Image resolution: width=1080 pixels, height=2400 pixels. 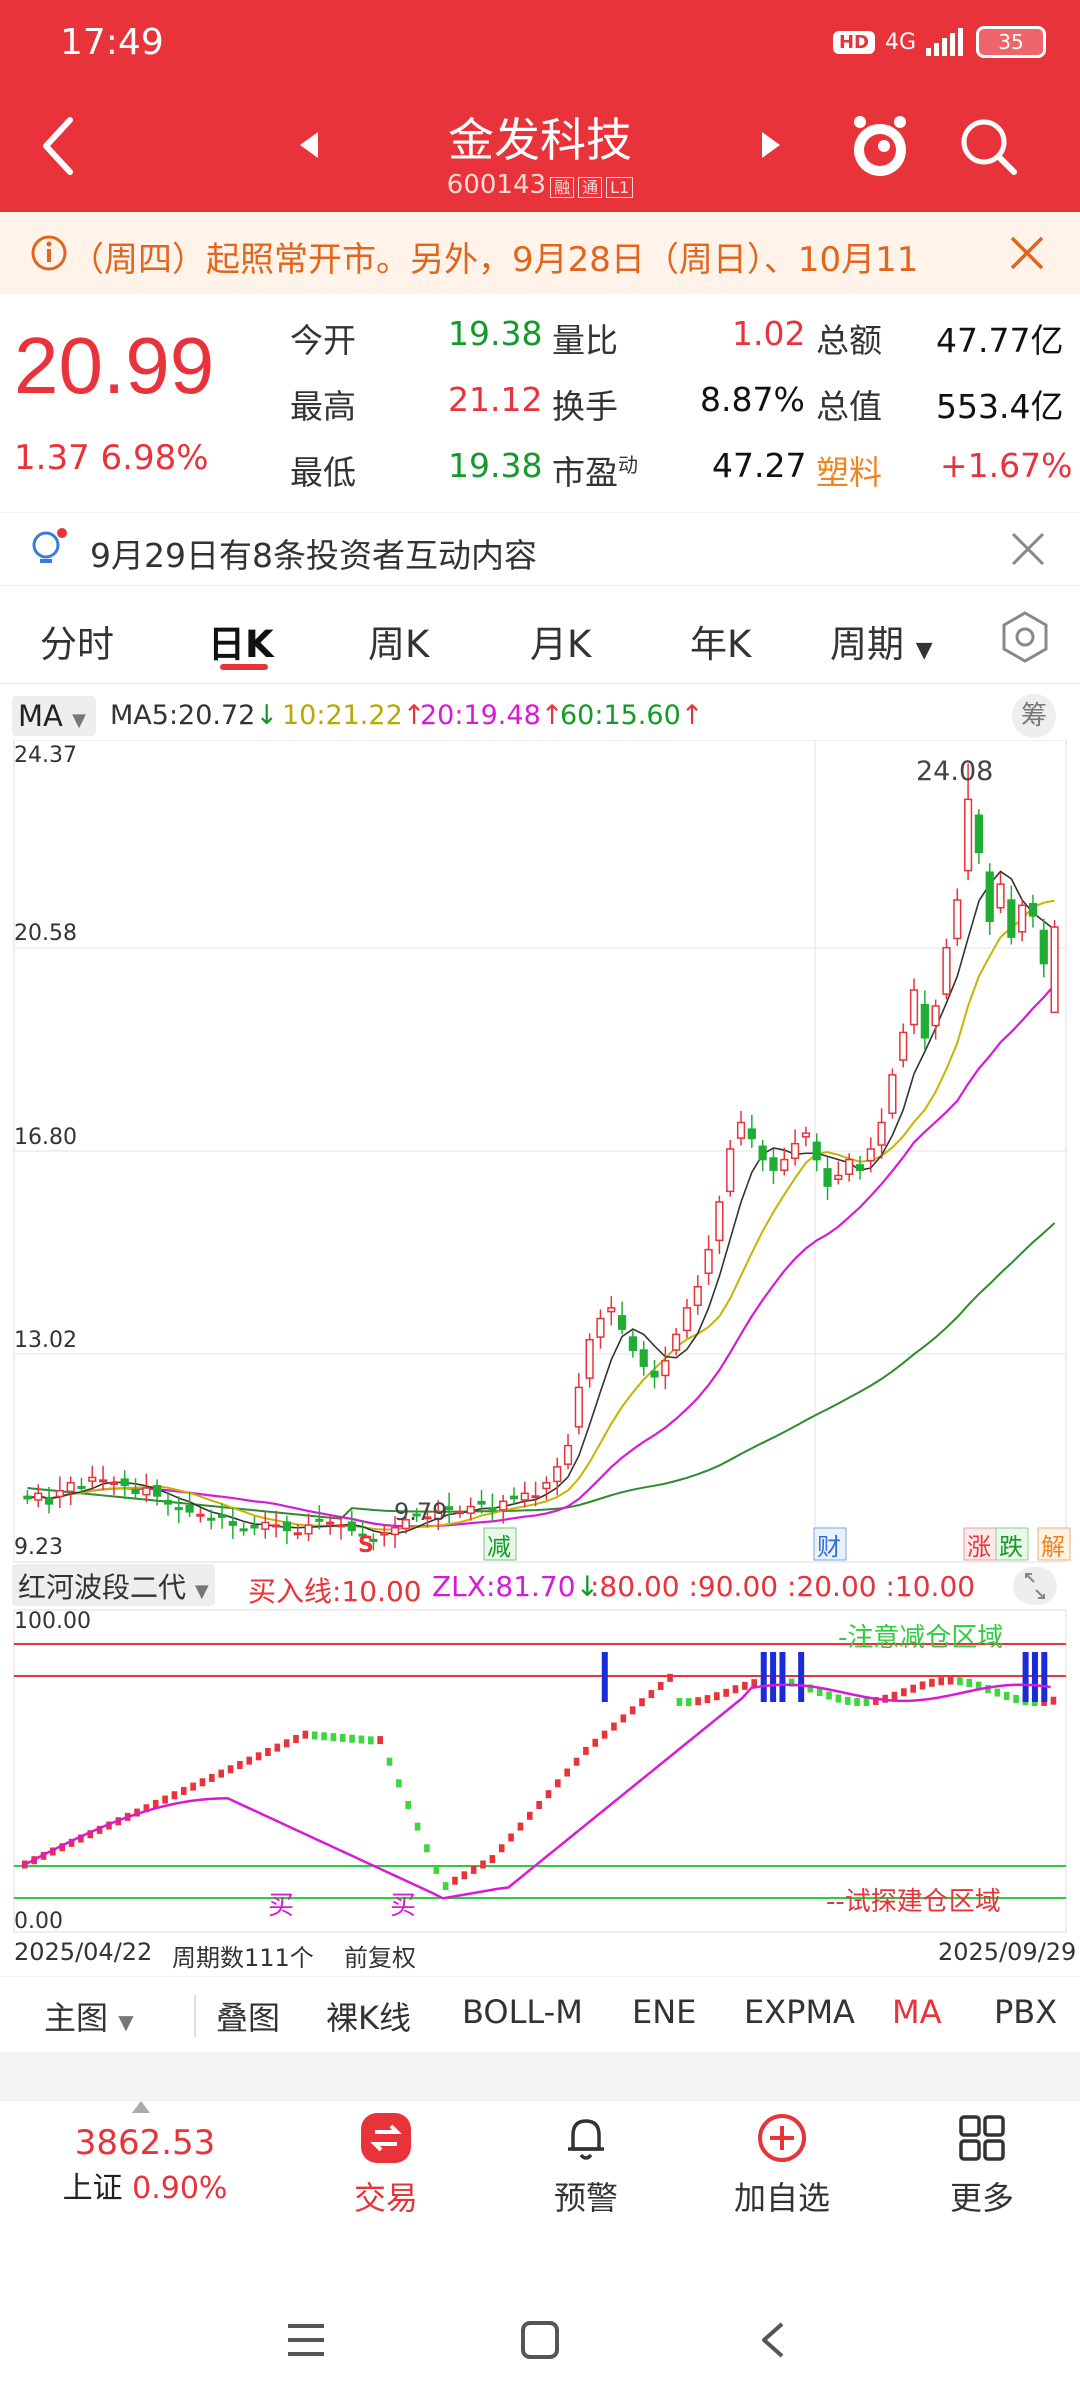 What do you see at coordinates (45, 755) in the screenshot?
I see `y-tick-top: 24.37` at bounding box center [45, 755].